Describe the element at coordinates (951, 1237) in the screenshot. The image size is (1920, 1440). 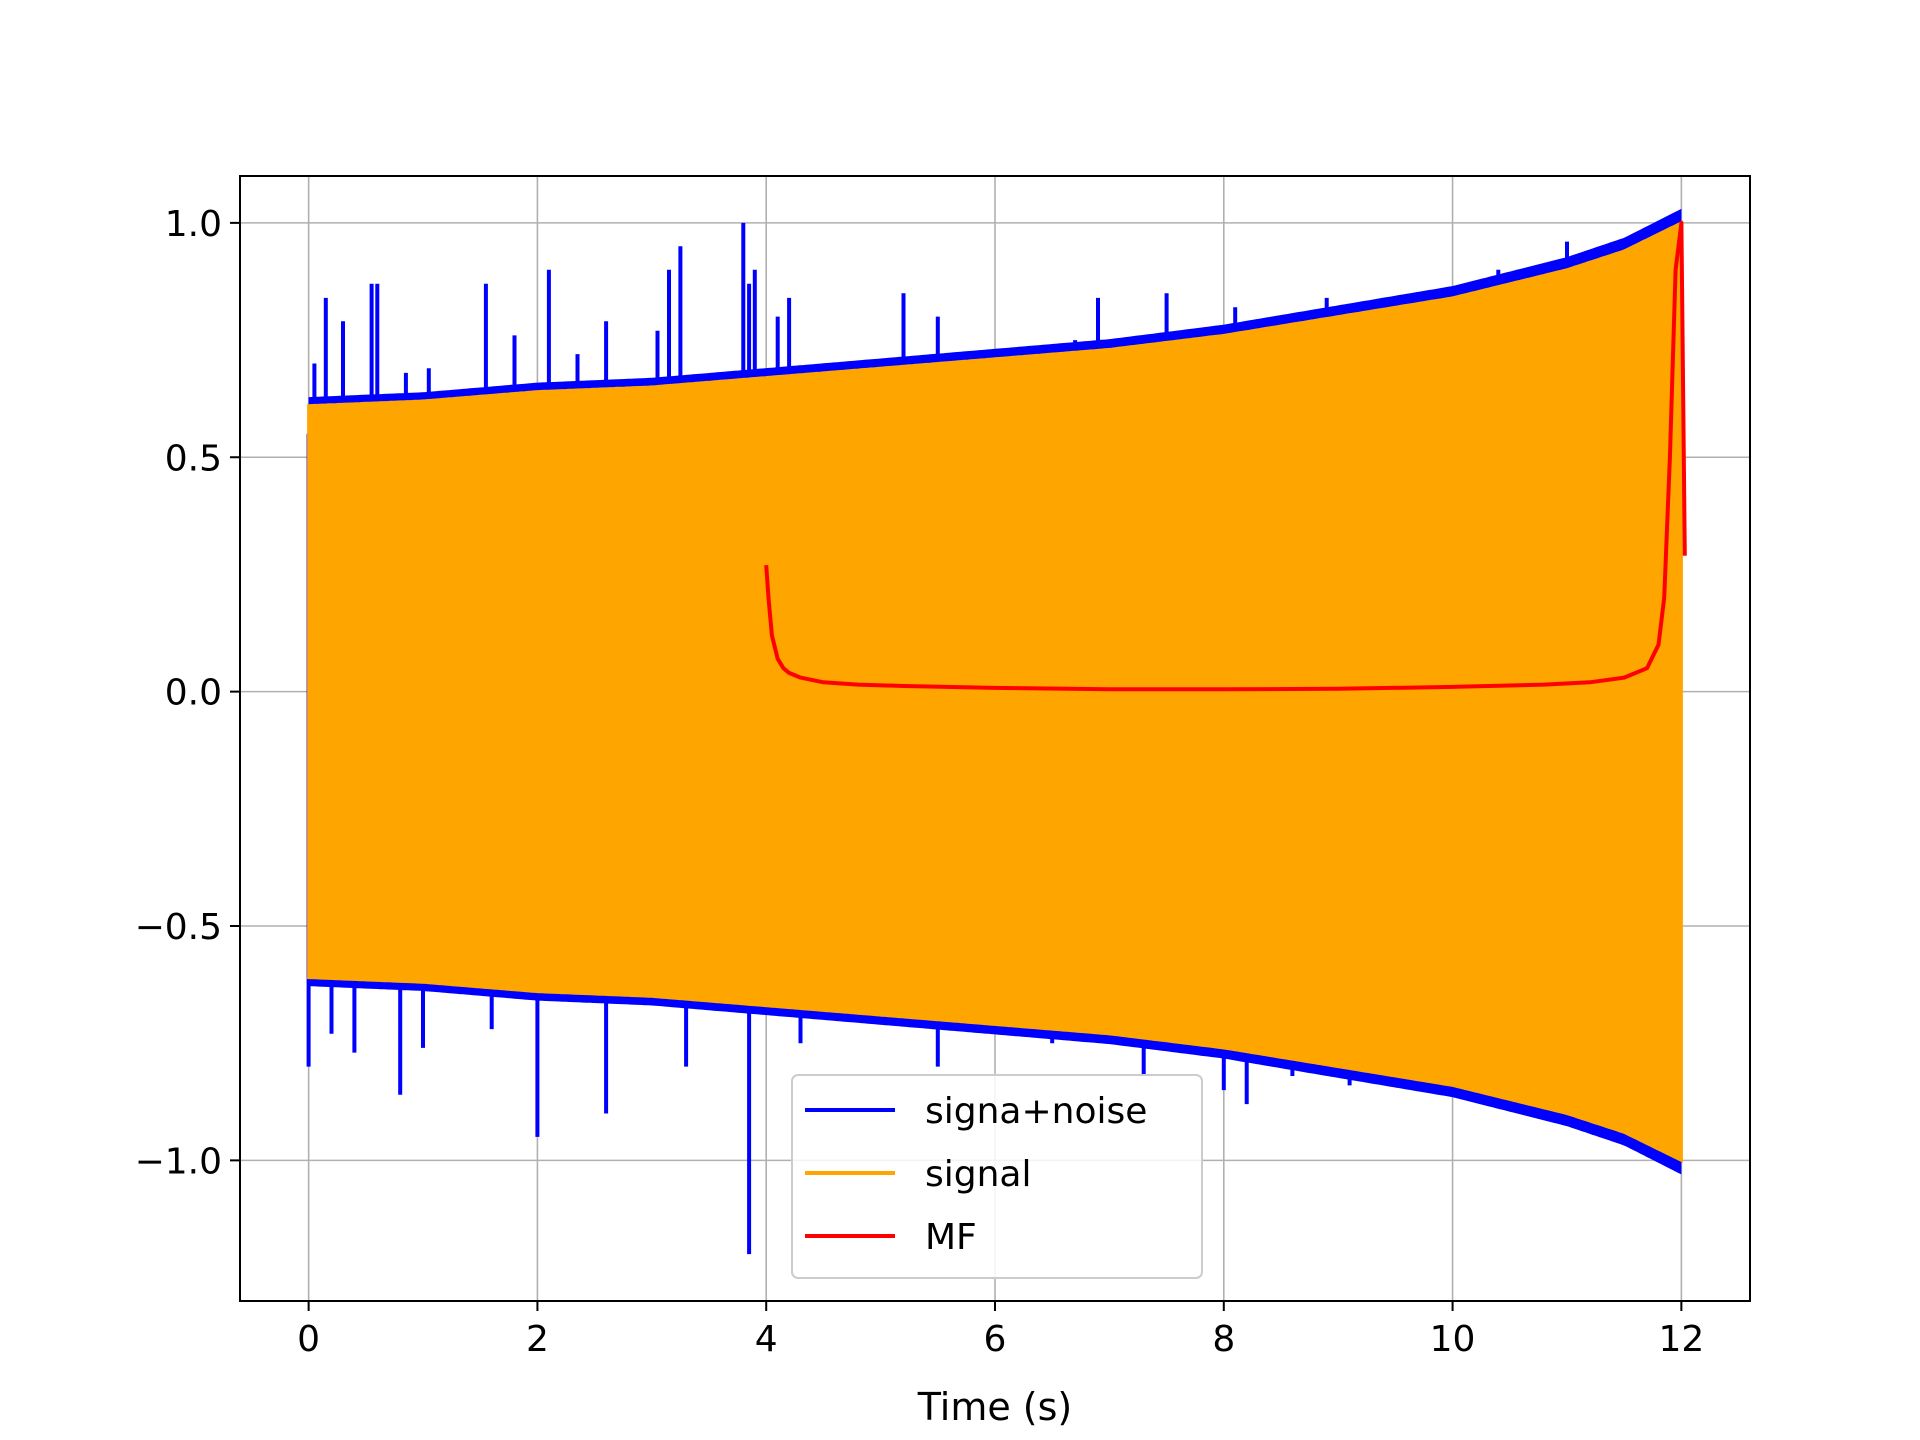
I see `legend-label: MF` at that location.